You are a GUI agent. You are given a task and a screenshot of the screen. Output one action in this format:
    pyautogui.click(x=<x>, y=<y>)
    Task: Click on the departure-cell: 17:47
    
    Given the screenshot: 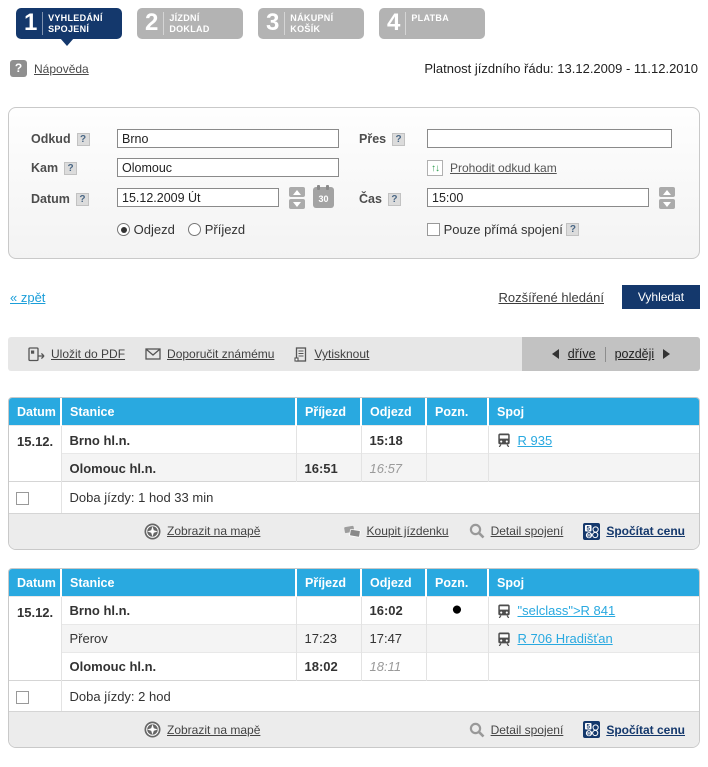 What is the action you would take?
    pyautogui.click(x=394, y=637)
    